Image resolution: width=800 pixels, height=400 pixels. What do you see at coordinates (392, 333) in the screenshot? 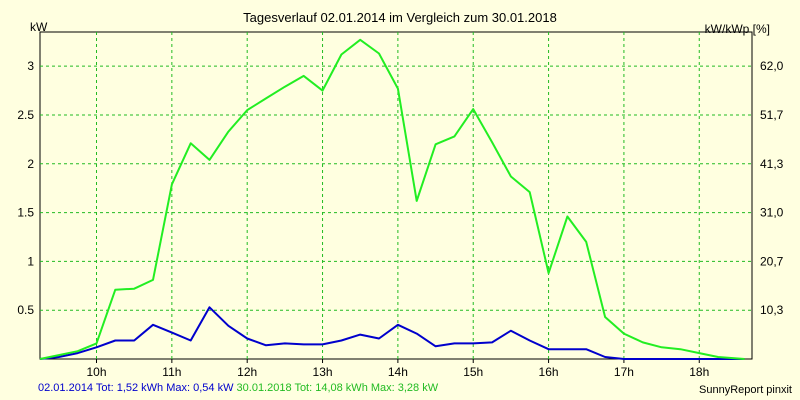
I see `series-line-02-01-2014` at bounding box center [392, 333].